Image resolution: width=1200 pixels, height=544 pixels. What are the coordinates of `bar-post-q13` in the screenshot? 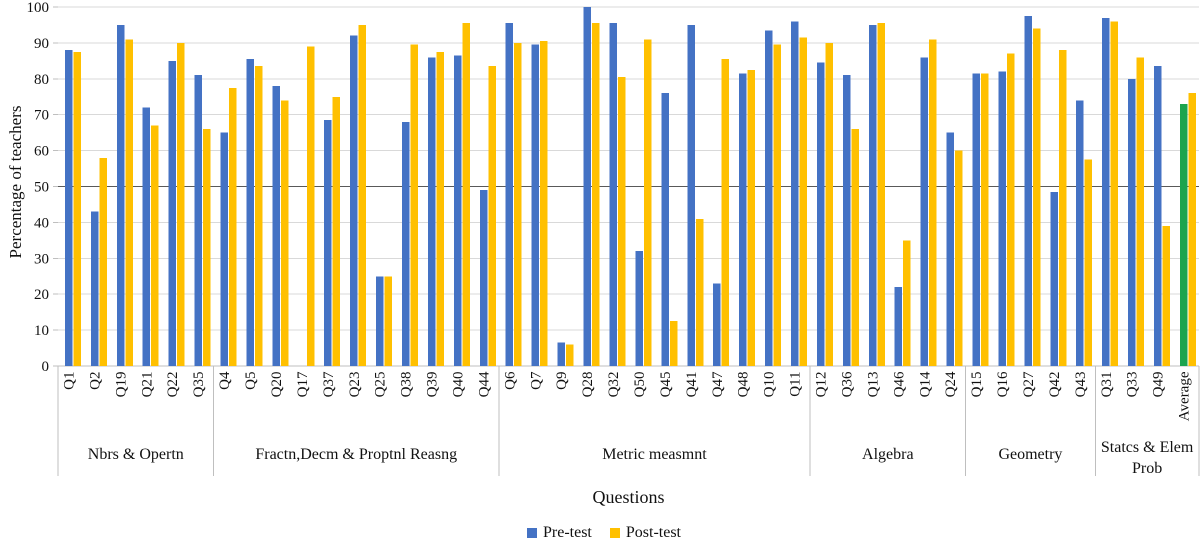 It's located at (881, 195).